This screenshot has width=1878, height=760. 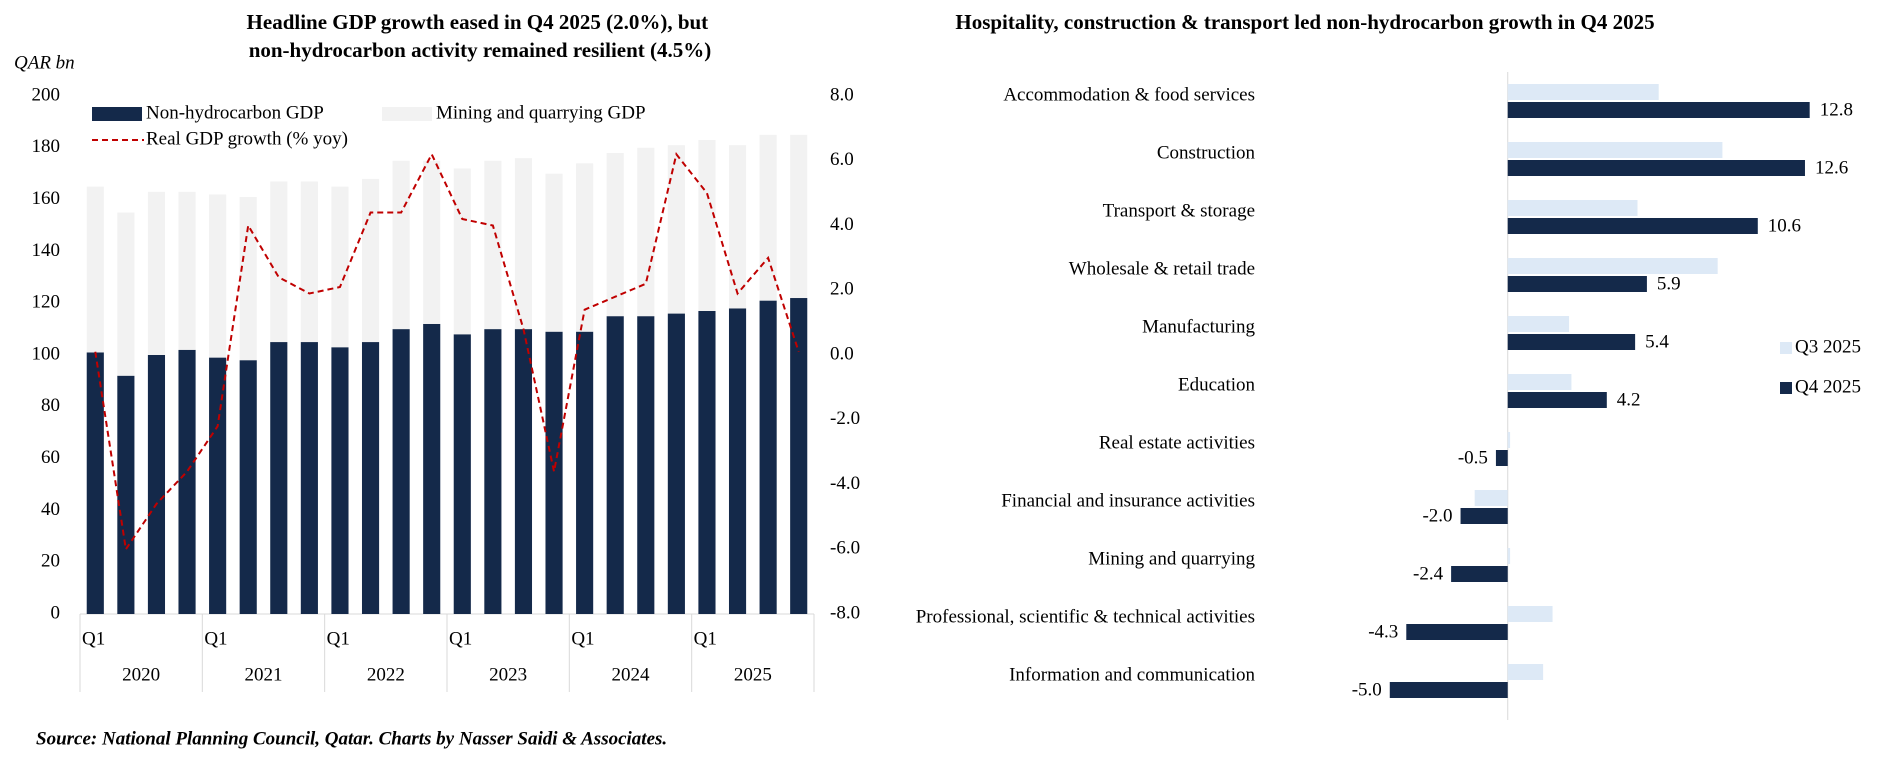 What do you see at coordinates (845, 612) in the screenshot?
I see `y2-tick-label: -8.0` at bounding box center [845, 612].